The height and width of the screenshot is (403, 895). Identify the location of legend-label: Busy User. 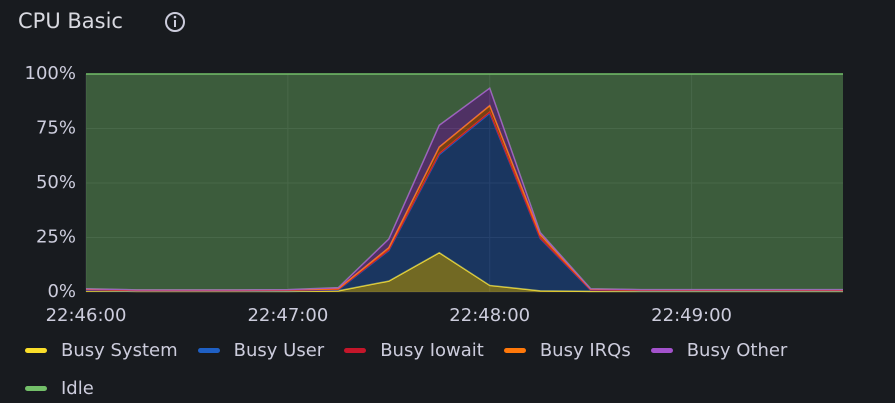
(279, 350).